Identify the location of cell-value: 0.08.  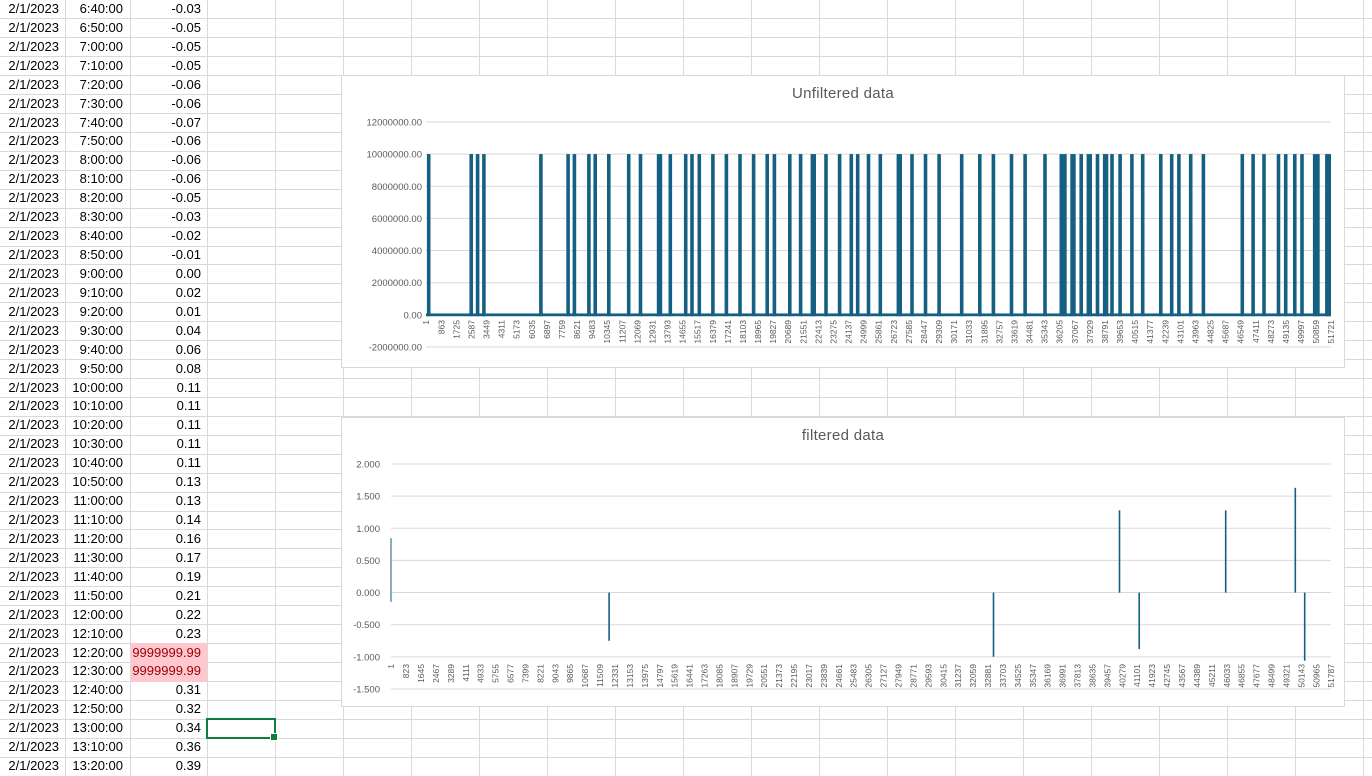
(188, 368).